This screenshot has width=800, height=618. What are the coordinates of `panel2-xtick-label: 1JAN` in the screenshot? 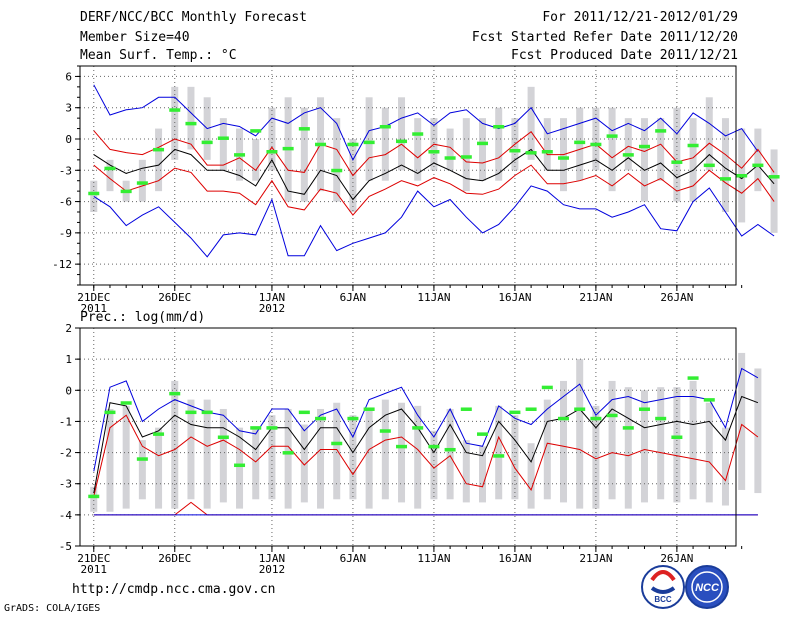 It's located at (272, 558).